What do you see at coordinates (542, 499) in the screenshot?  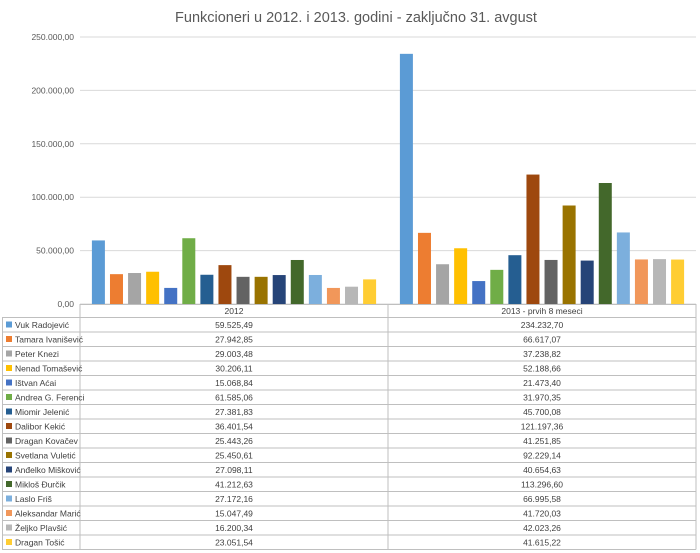 I see `data-label: 66.995,58` at bounding box center [542, 499].